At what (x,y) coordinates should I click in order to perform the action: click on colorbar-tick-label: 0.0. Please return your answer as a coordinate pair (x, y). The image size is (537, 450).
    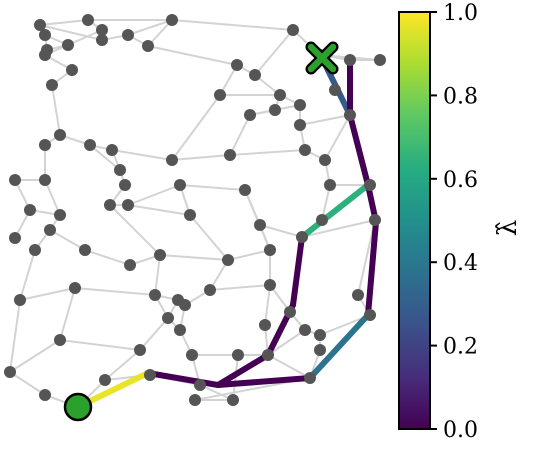
    Looking at the image, I should click on (460, 430).